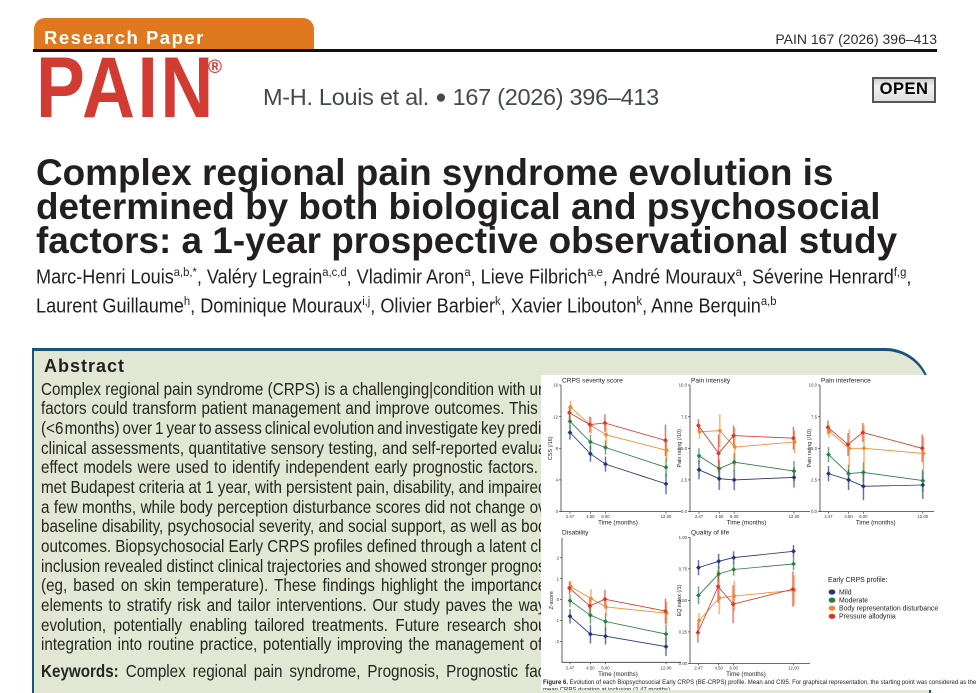 This screenshot has width=977, height=693. What do you see at coordinates (683, 569) in the screenshot?
I see `svg-text: 0.75` at bounding box center [683, 569].